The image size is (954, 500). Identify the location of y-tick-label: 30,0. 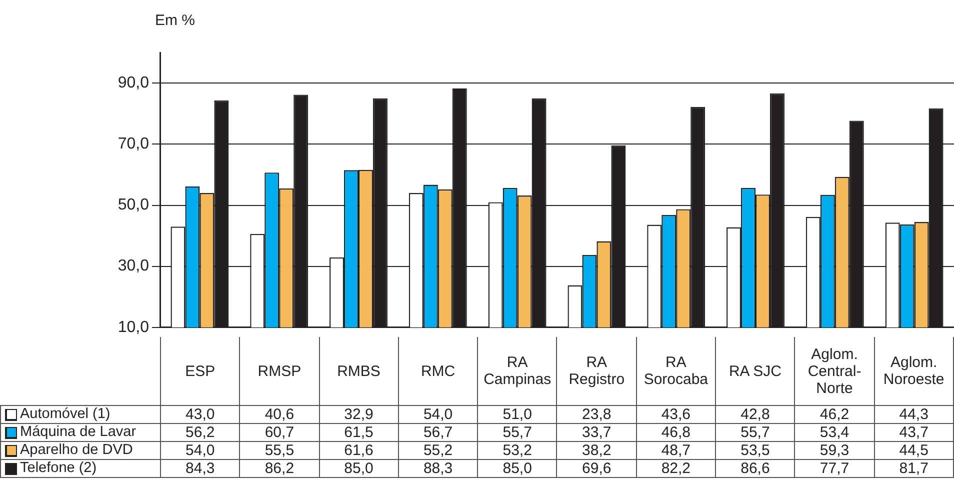
(134, 266).